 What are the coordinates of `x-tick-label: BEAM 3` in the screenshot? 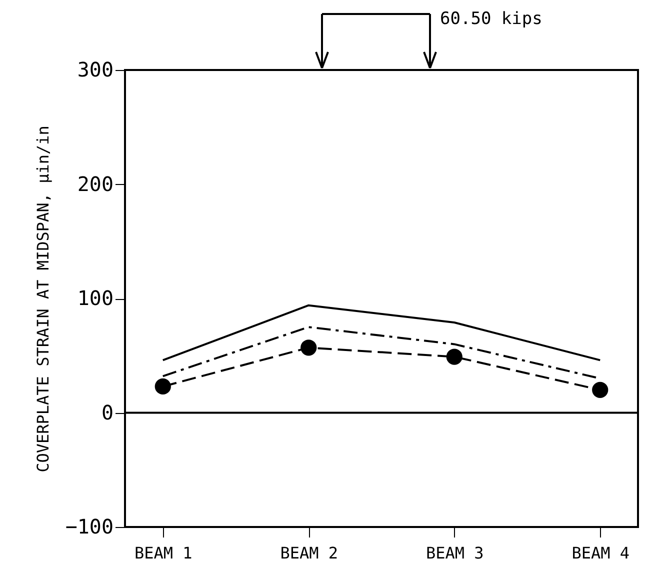 It's located at (455, 553).